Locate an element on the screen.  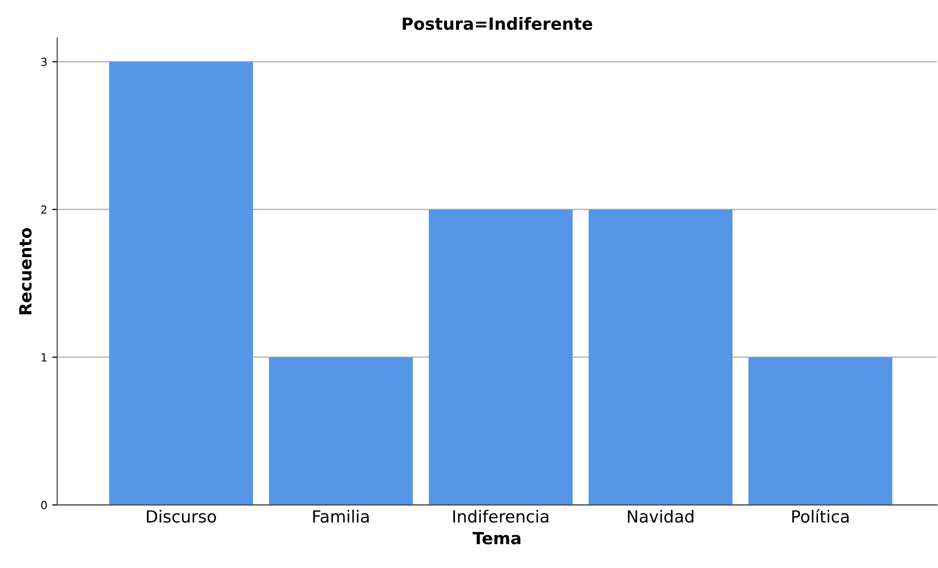
y-tick-label: 3 is located at coordinates (44, 62).